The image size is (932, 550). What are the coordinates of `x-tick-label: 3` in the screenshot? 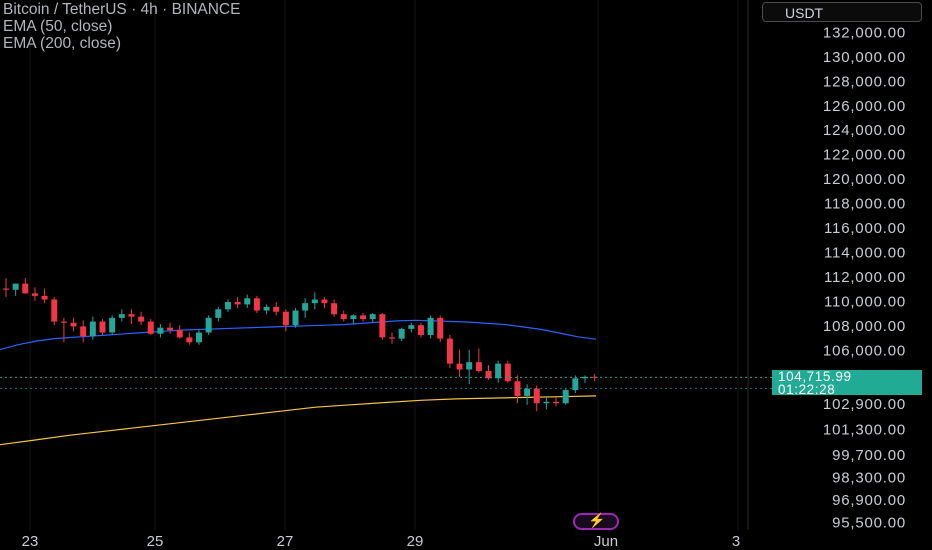 It's located at (736, 541).